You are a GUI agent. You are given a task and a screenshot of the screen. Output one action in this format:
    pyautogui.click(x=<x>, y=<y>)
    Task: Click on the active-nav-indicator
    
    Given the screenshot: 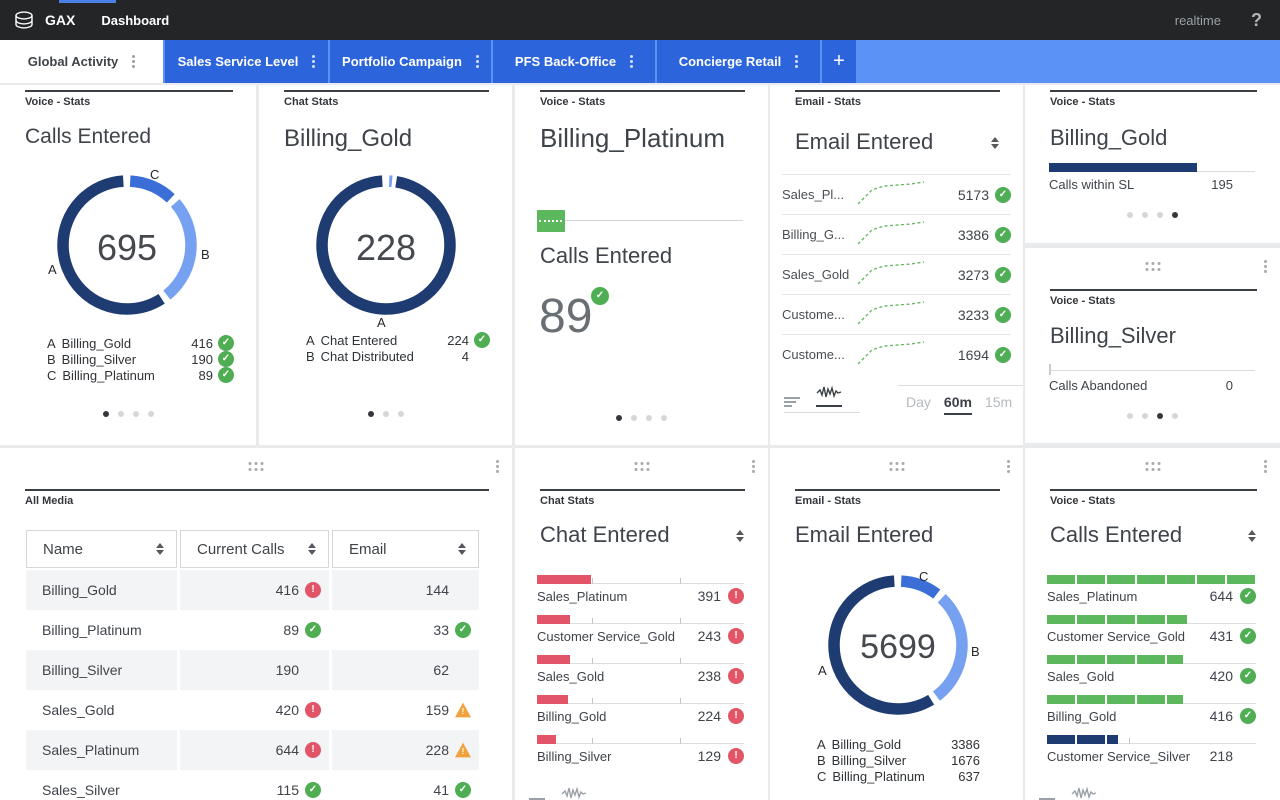 What is the action you would take?
    pyautogui.click(x=87, y=1)
    